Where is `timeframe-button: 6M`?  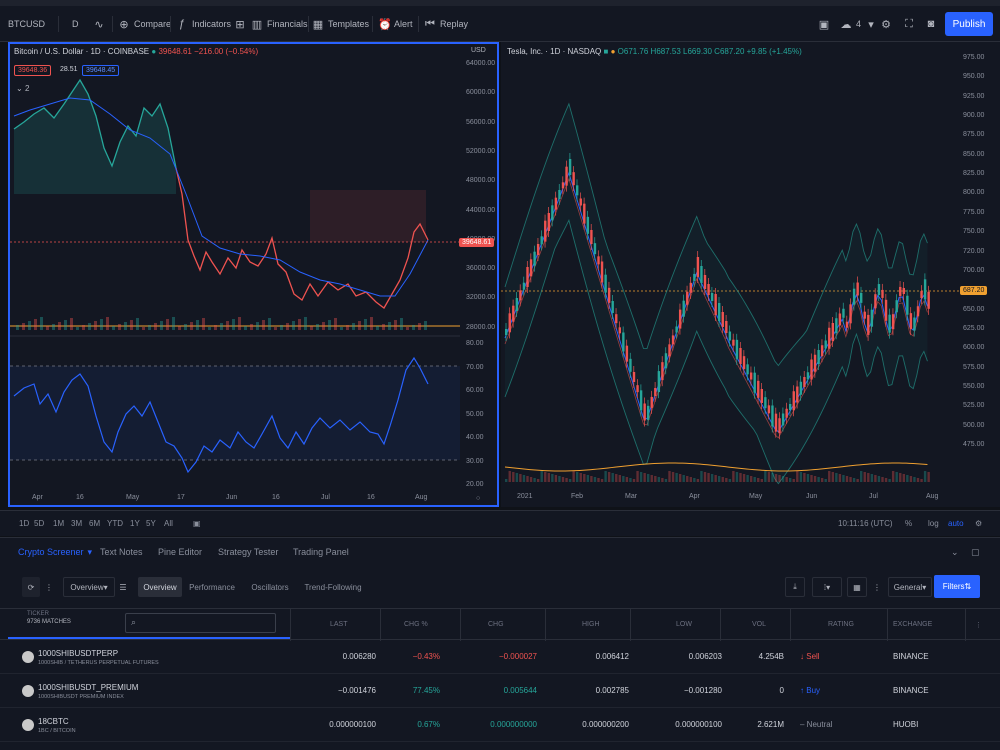 timeframe-button: 6M is located at coordinates (95, 523).